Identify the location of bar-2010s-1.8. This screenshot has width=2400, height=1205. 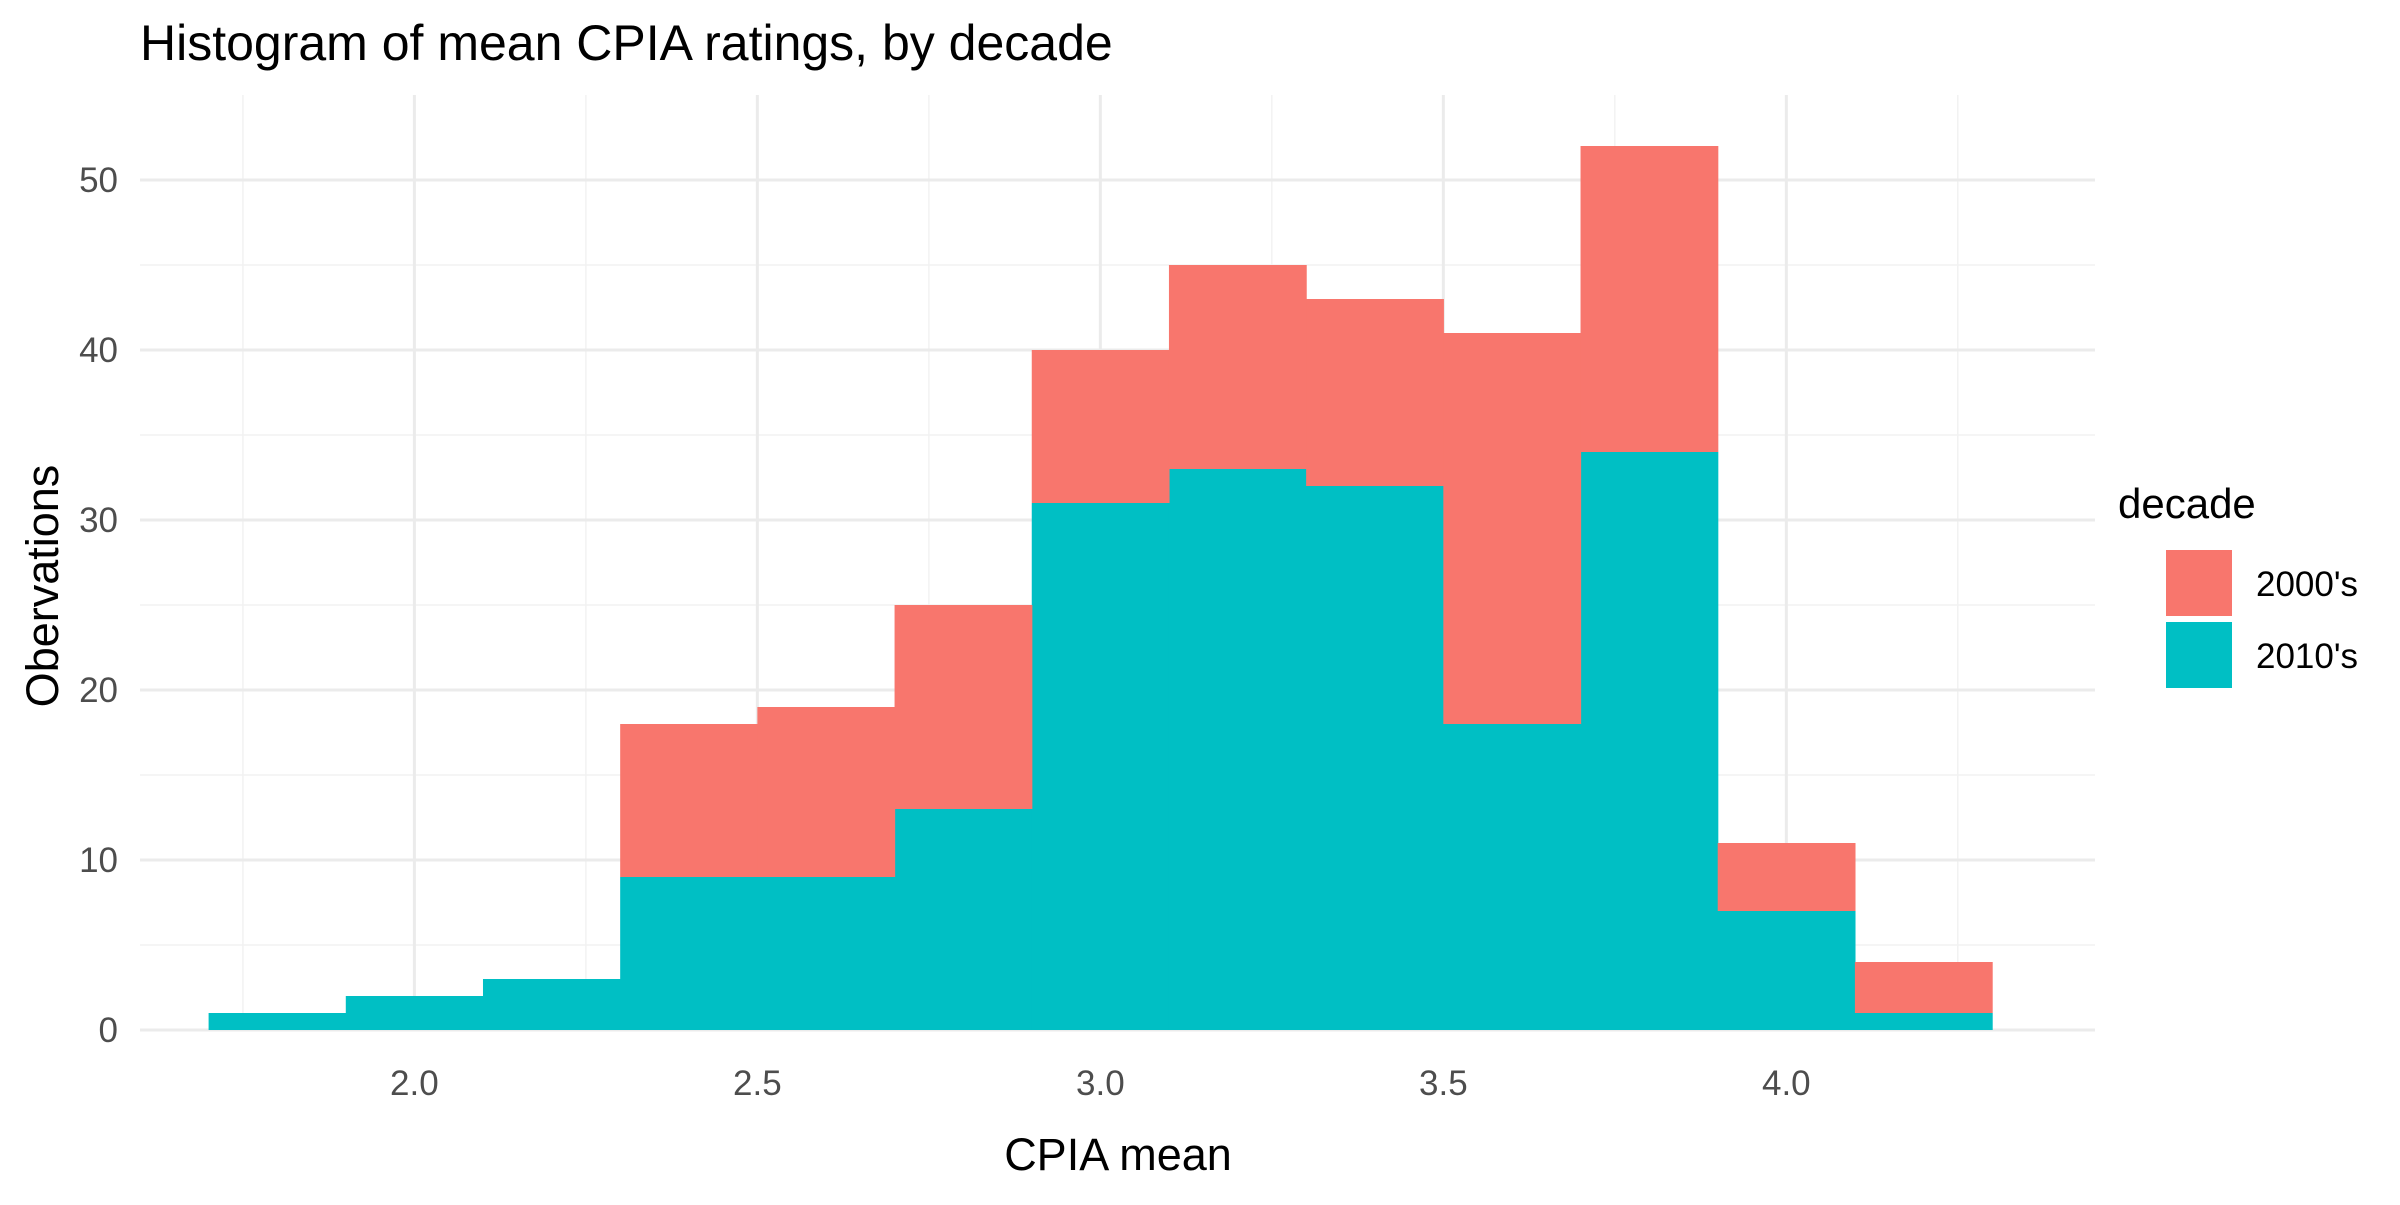
(277, 1021).